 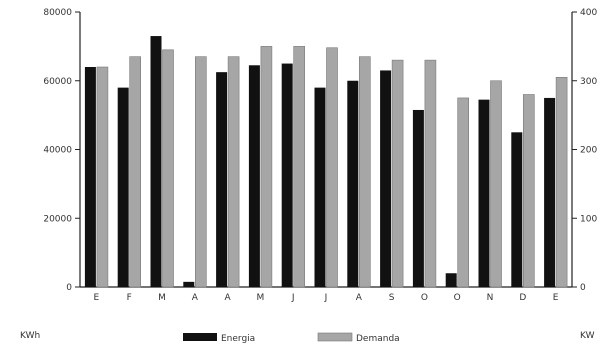 What do you see at coordinates (583, 288) in the screenshot?
I see `right-tick-label: 0` at bounding box center [583, 288].